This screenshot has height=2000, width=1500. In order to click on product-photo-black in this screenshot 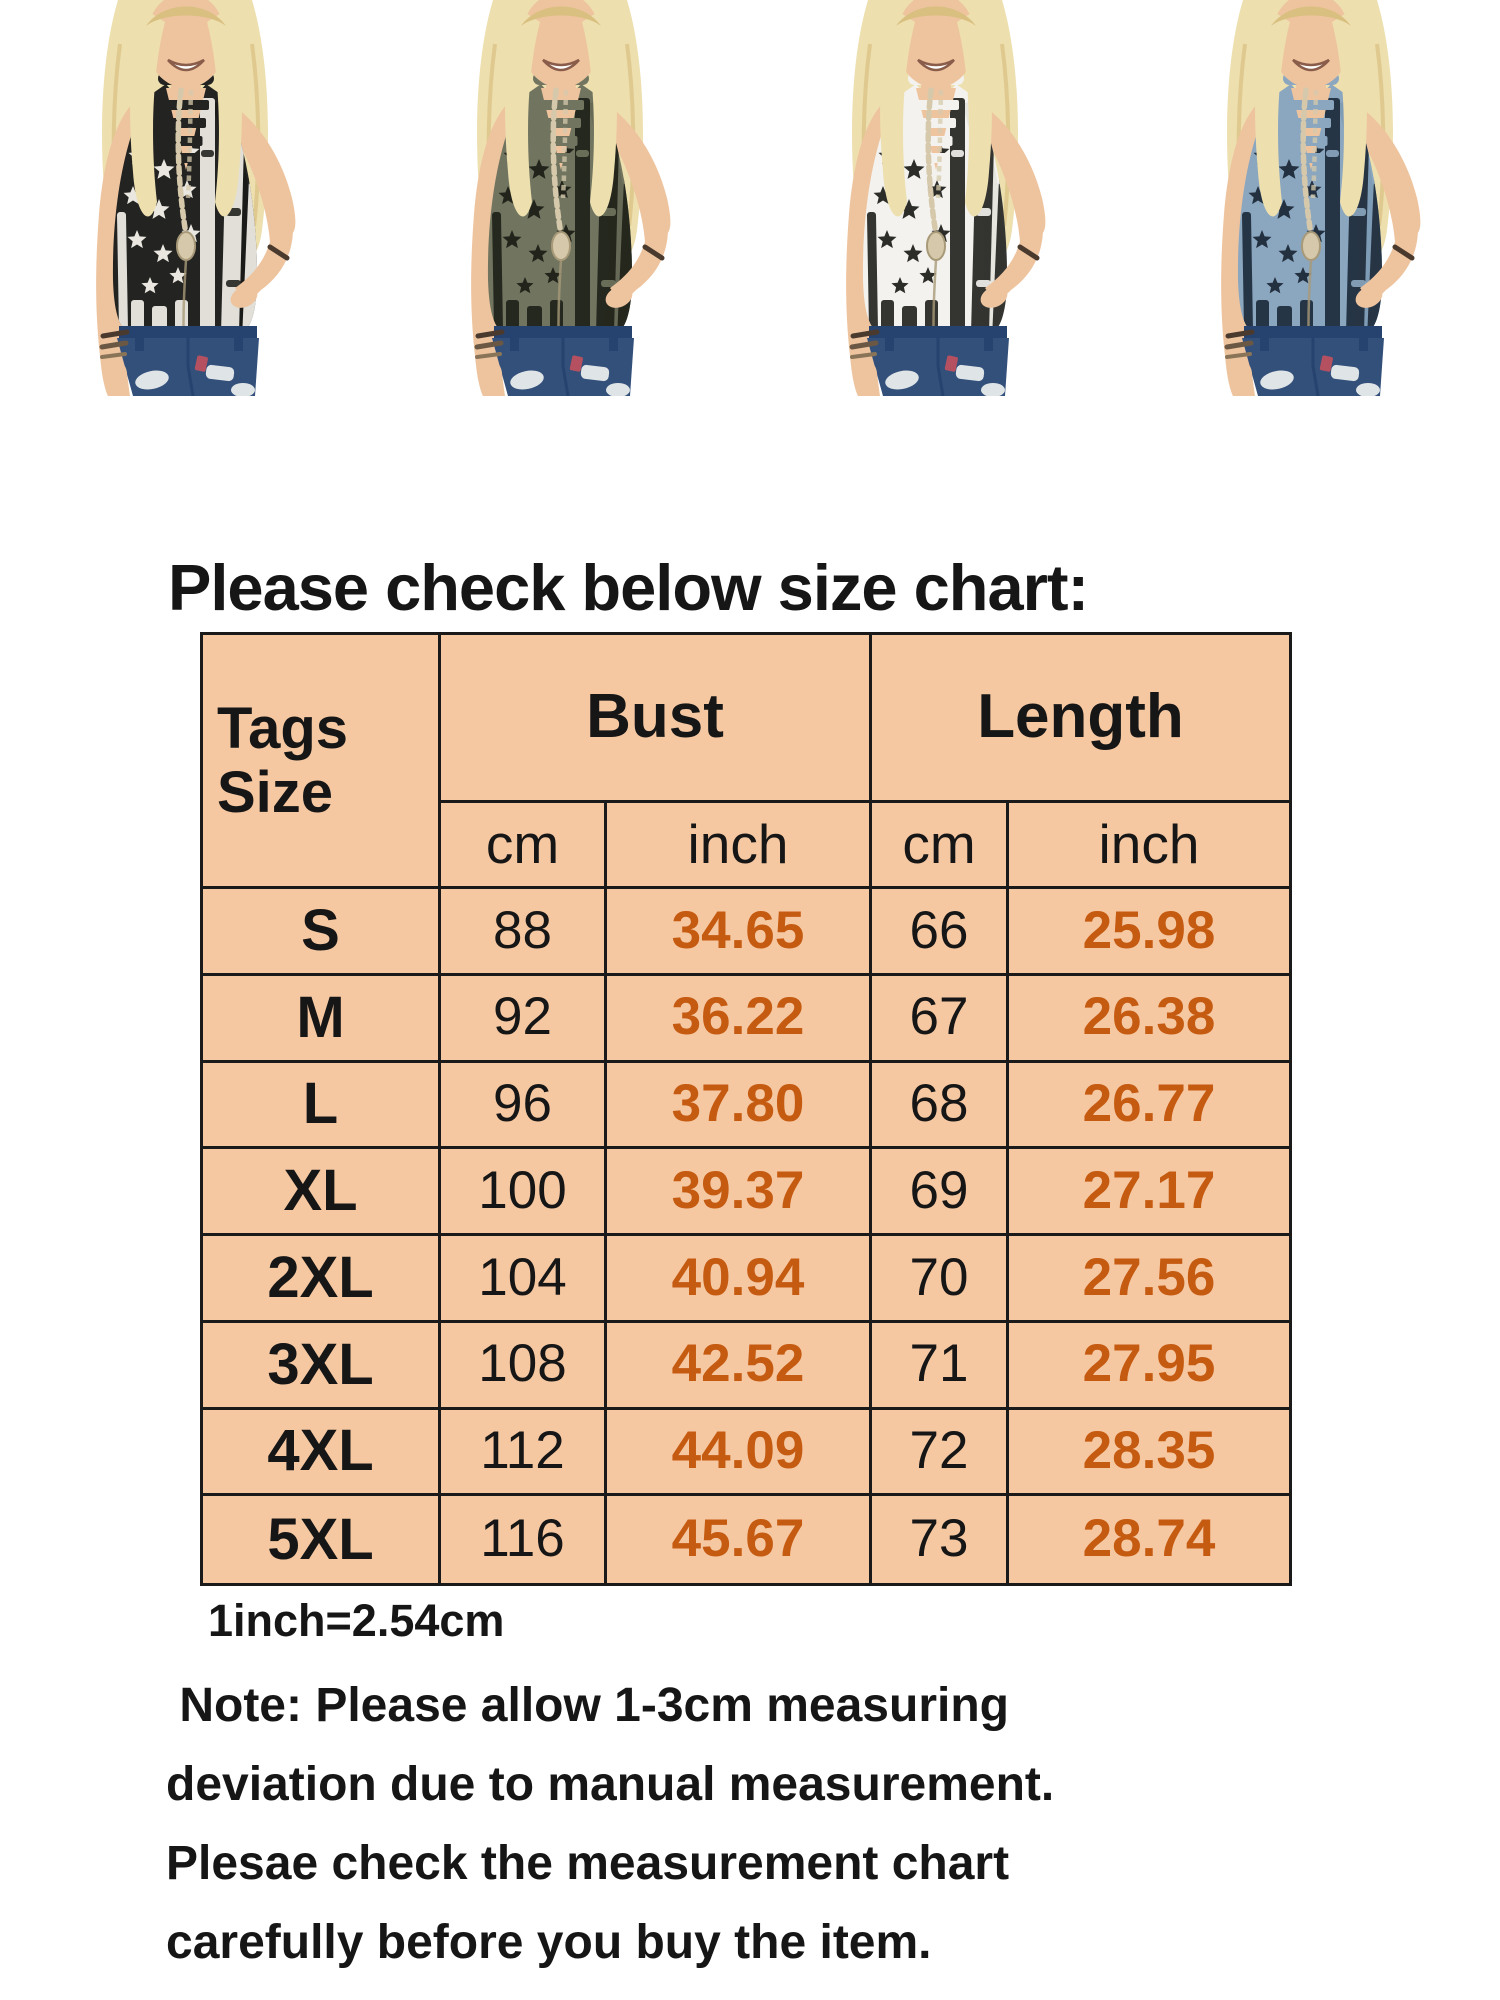, I will do `click(187, 198)`.